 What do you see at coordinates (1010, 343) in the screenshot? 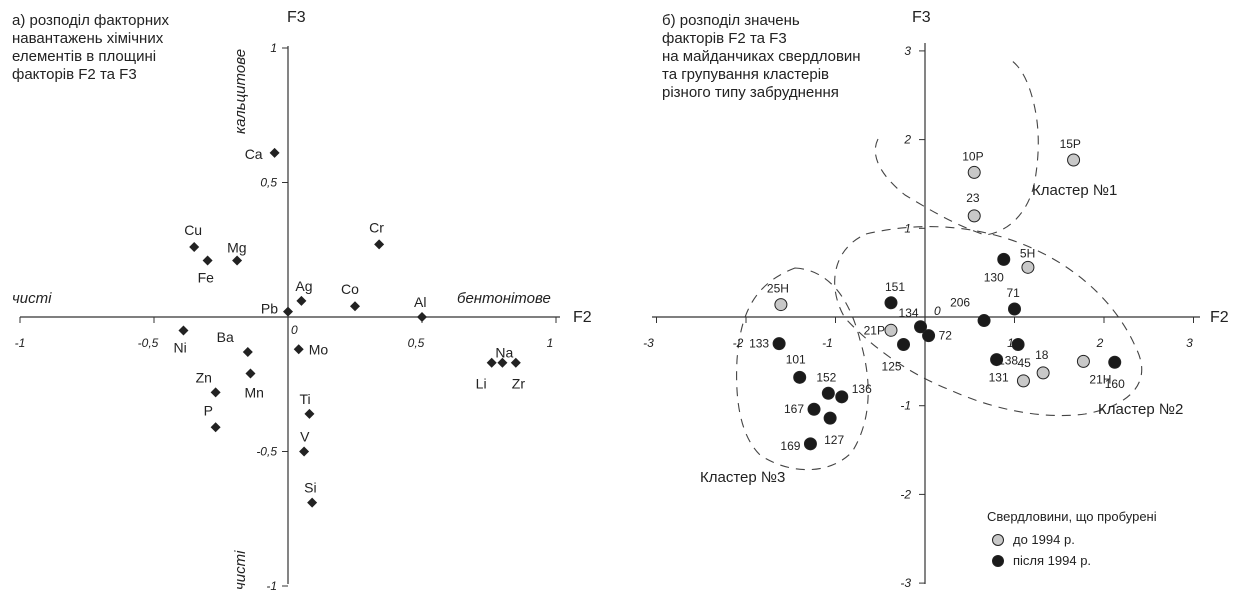
I see `panel-b-x-tick-label: 1` at bounding box center [1010, 343].